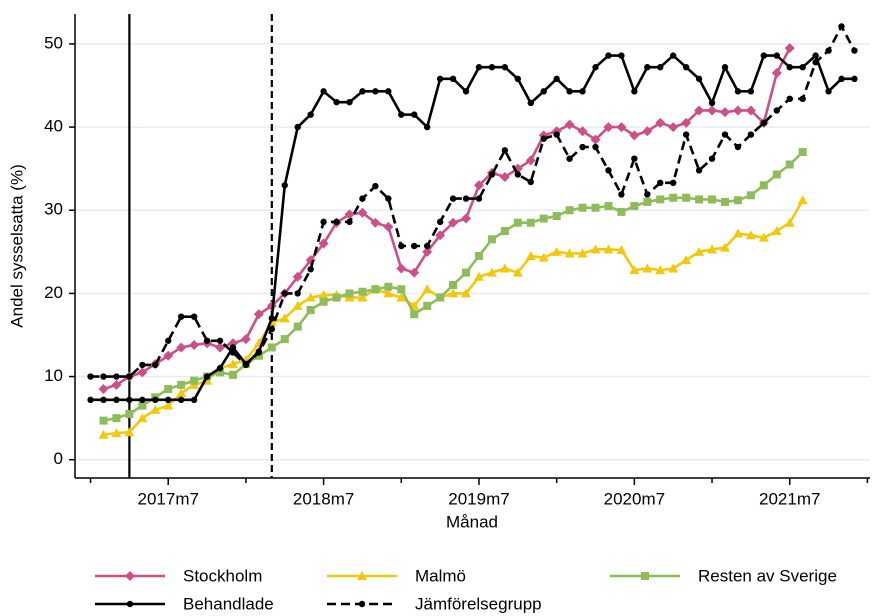 Image resolution: width=889 pixels, height=616 pixels. I want to click on y-tick-label: 40, so click(53, 126).